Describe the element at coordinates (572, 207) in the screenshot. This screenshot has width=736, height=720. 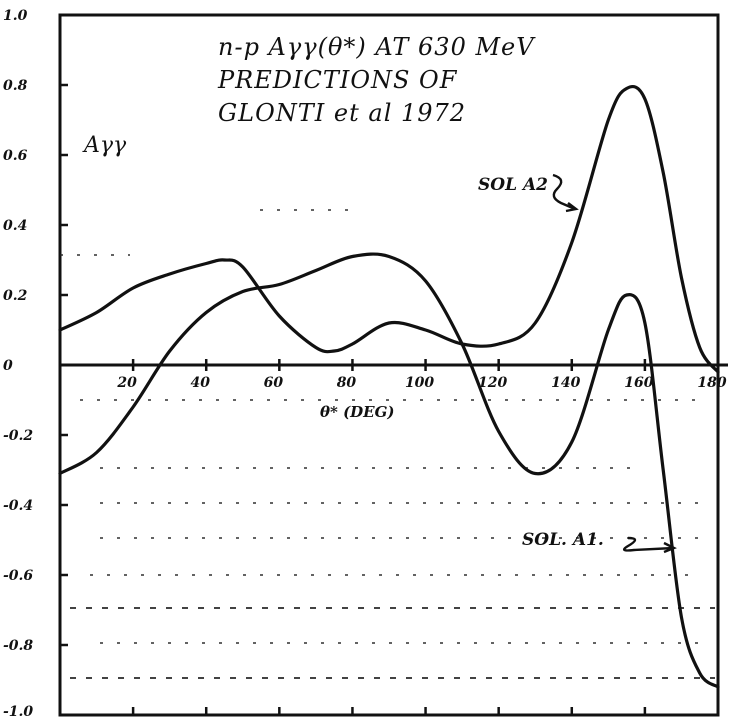
I see `annotation-sol-a2-arrowhead` at that location.